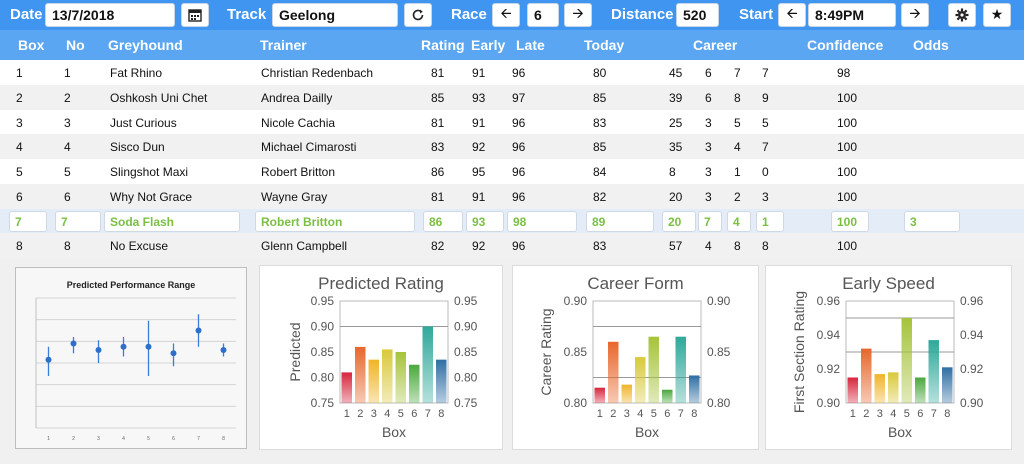 This screenshot has height=464, width=1024. What do you see at coordinates (295, 351) in the screenshot?
I see `y-axis-label: Predicted` at bounding box center [295, 351].